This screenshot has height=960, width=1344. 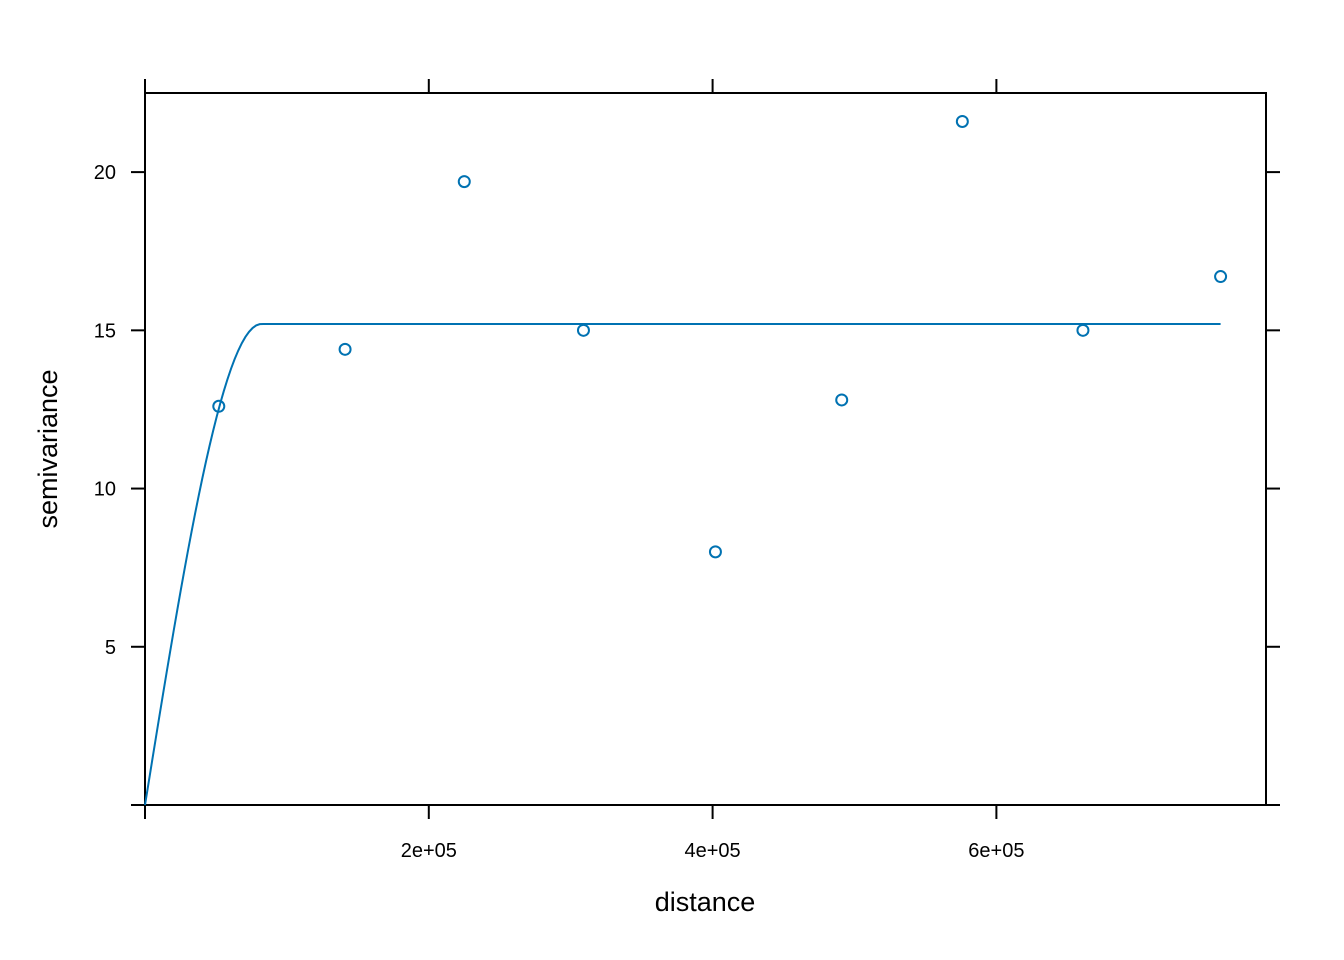 I want to click on x-tick-label: 2e+05, so click(x=429, y=851).